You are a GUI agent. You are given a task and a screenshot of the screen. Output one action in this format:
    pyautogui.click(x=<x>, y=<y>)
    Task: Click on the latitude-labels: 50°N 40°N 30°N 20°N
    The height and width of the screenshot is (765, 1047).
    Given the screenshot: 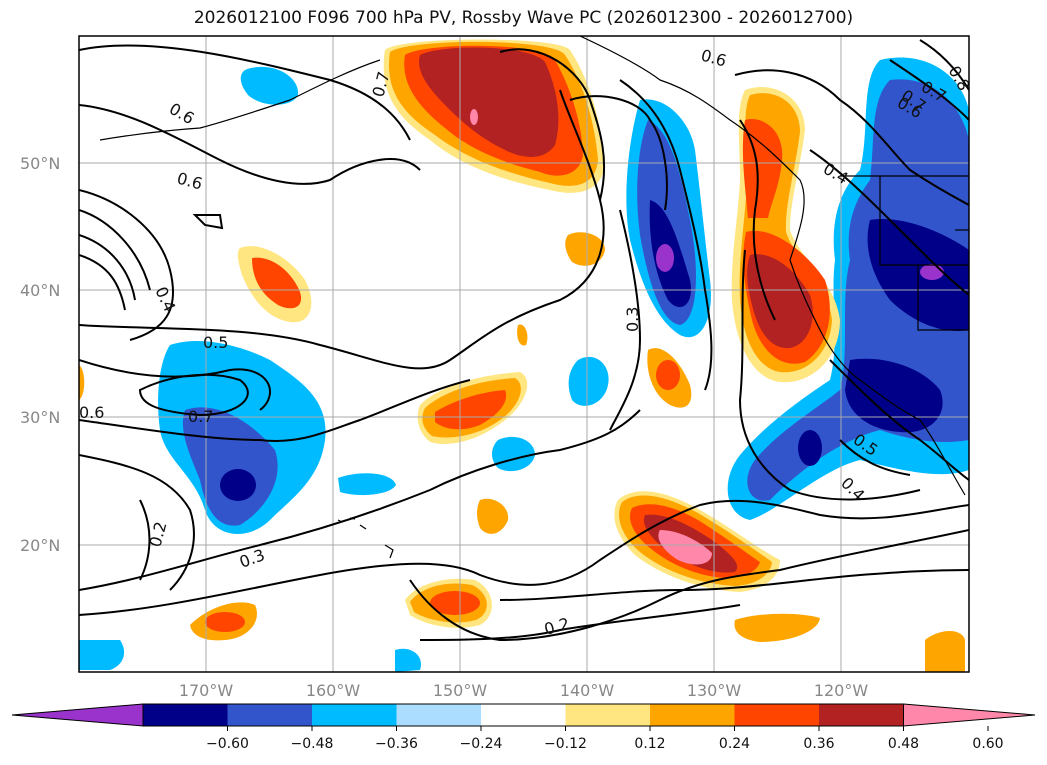 What is the action you would take?
    pyautogui.click(x=40, y=354)
    